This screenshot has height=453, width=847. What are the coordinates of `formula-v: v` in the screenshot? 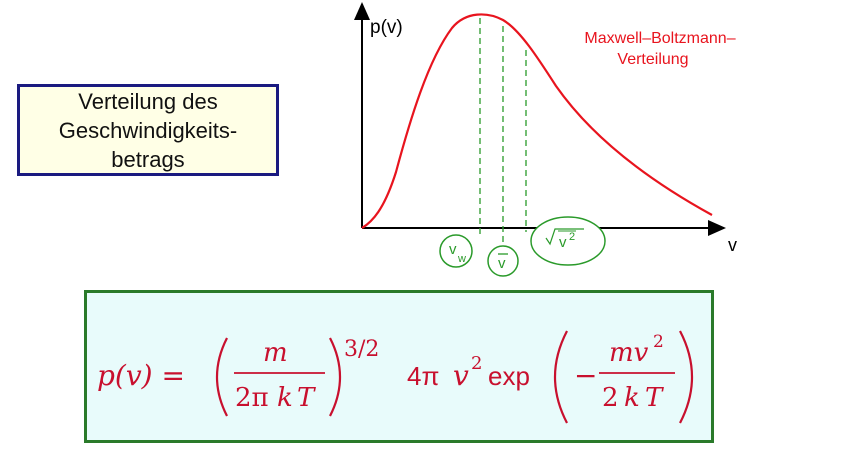 It's located at (461, 375).